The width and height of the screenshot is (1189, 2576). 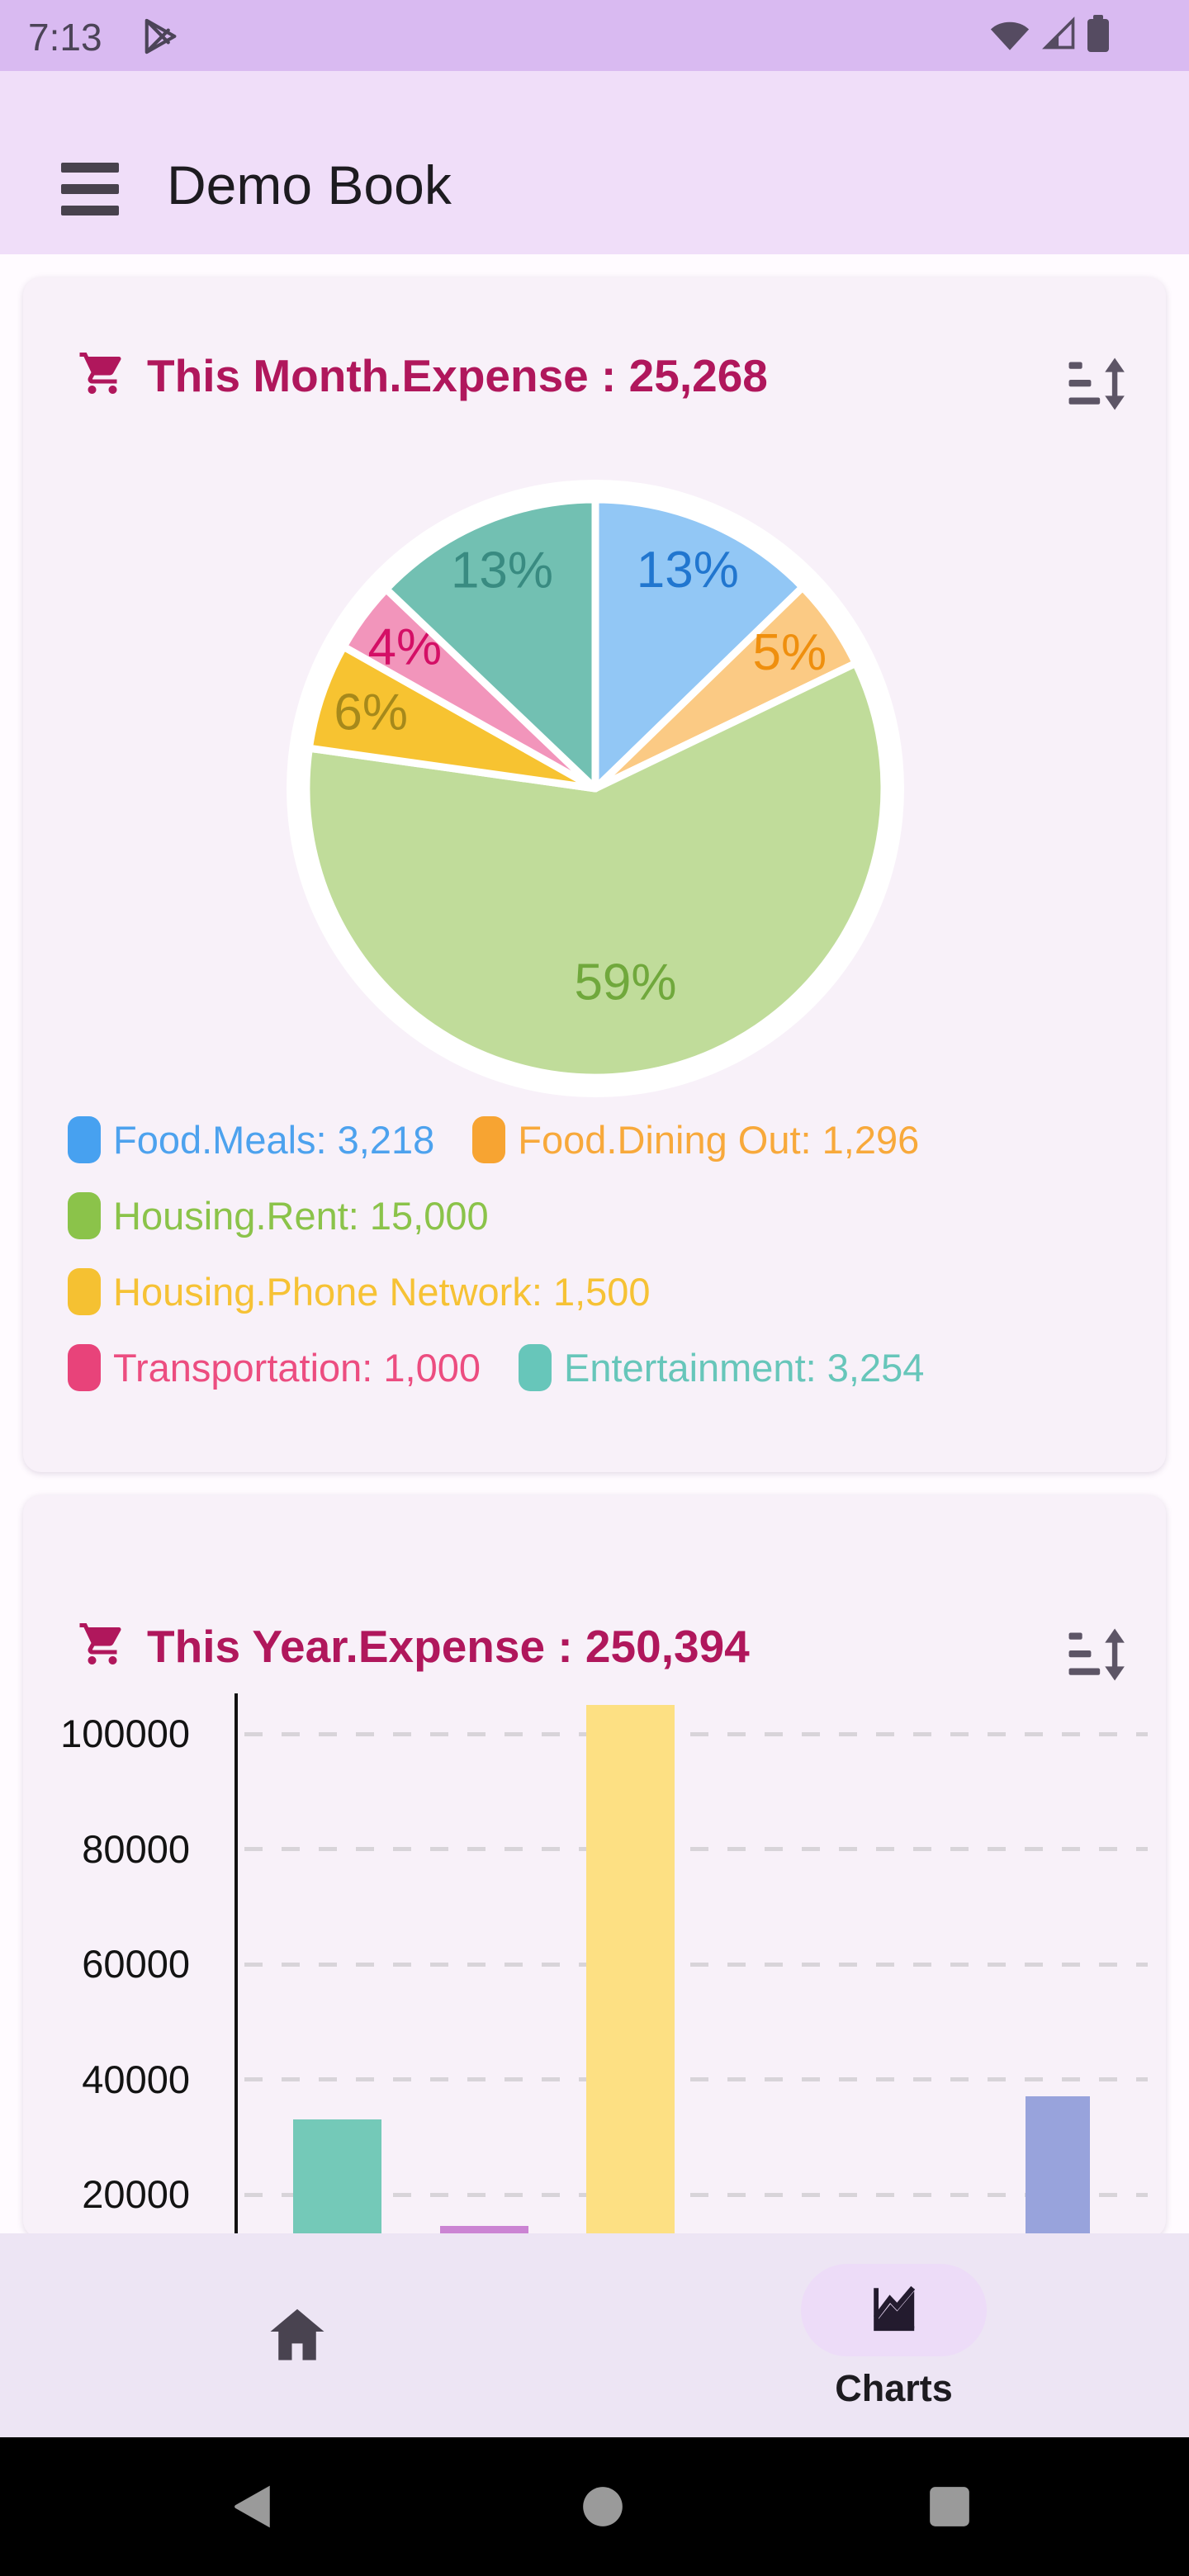 I want to click on bottom-navigation: Charts, so click(x=594, y=2335).